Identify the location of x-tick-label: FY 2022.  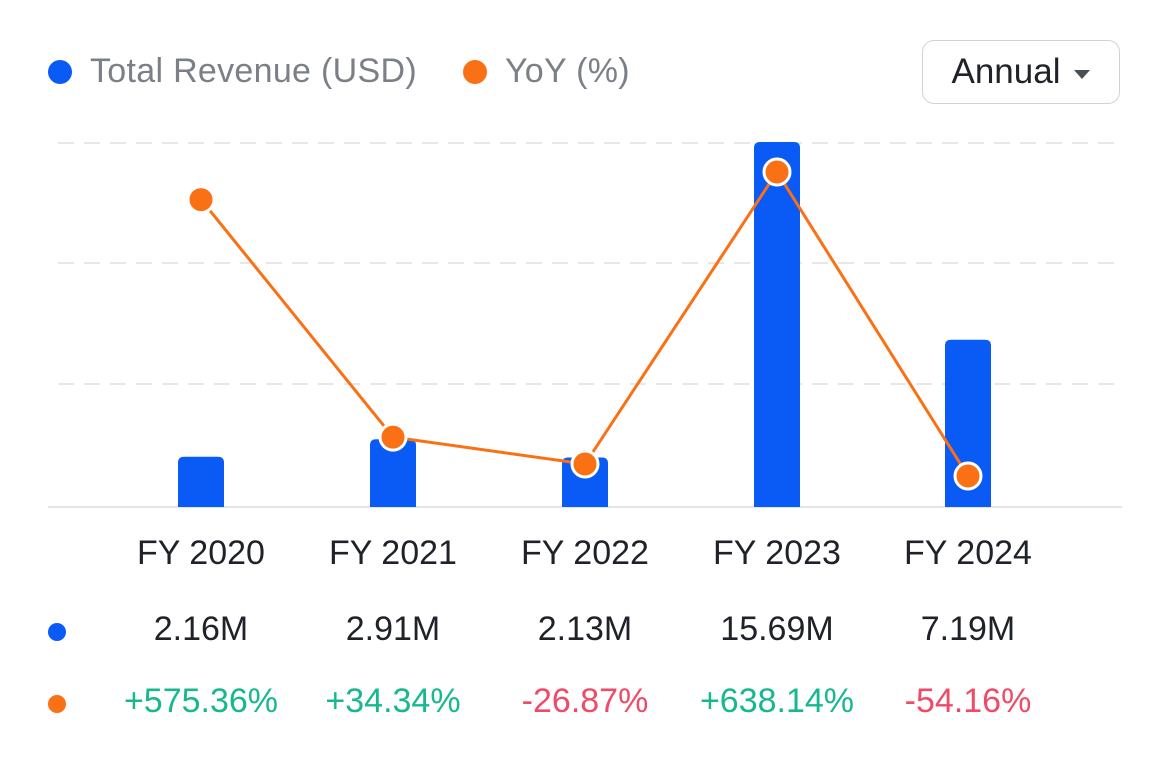
(585, 553).